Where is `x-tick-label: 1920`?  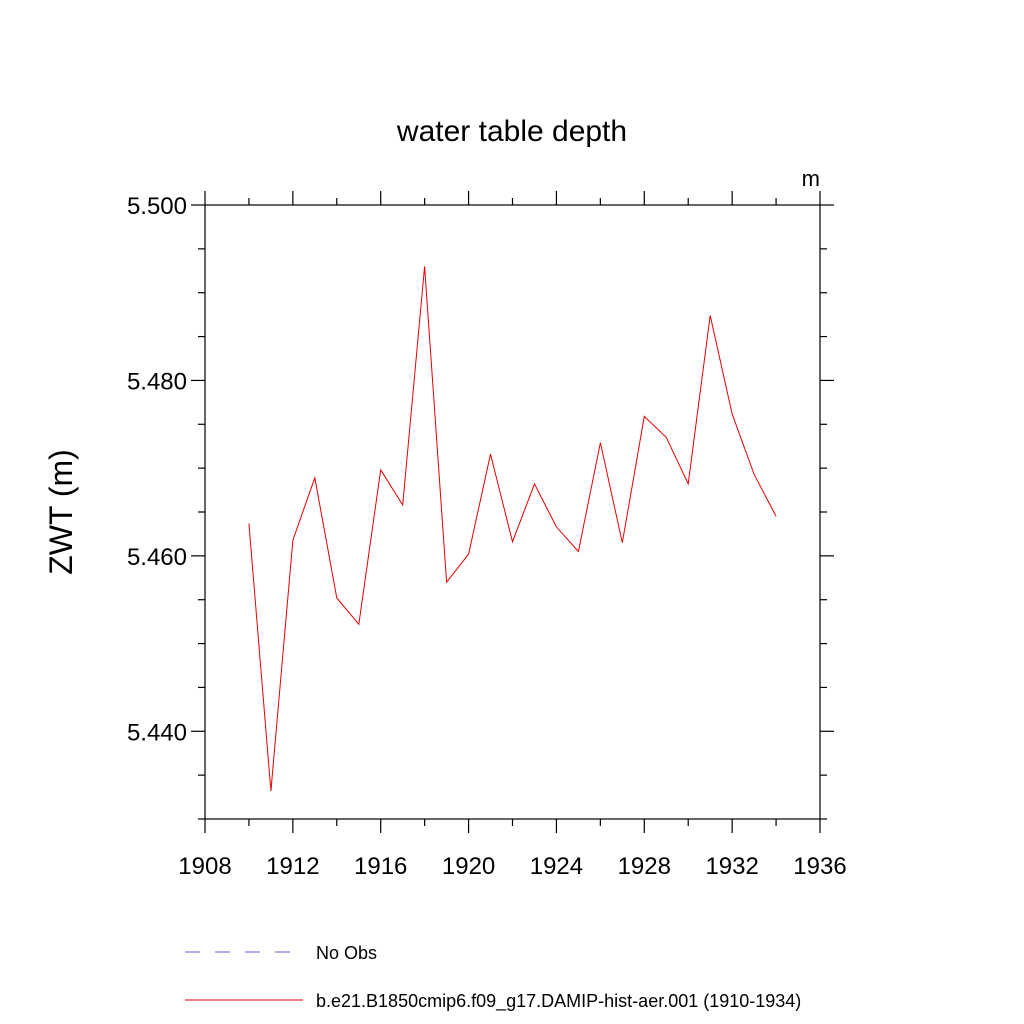
x-tick-label: 1920 is located at coordinates (468, 866).